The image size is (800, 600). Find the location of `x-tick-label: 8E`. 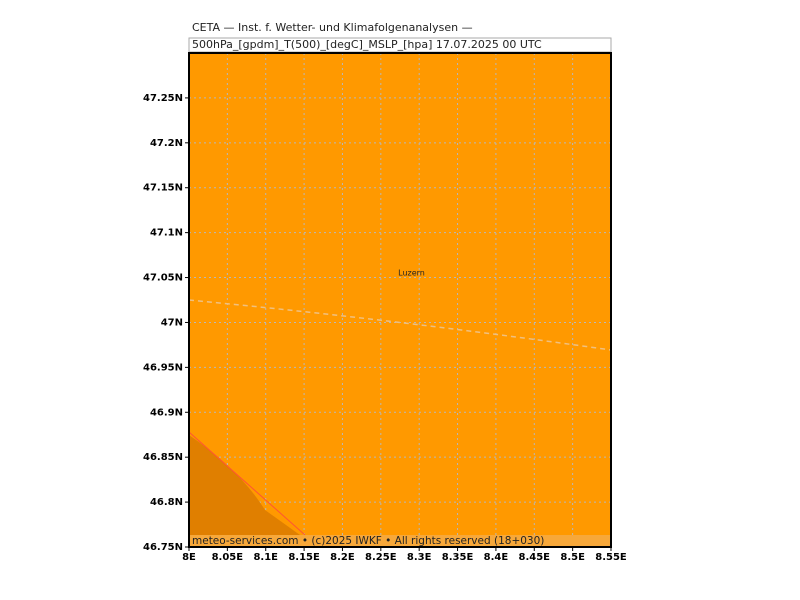

x-tick-label: 8E is located at coordinates (189, 557).